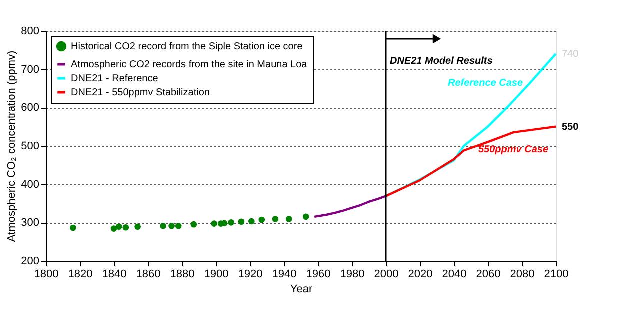 Image resolution: width=620 pixels, height=320 pixels. Describe the element at coordinates (522, 274) in the screenshot. I see `x-tick-label: 2080` at that location.